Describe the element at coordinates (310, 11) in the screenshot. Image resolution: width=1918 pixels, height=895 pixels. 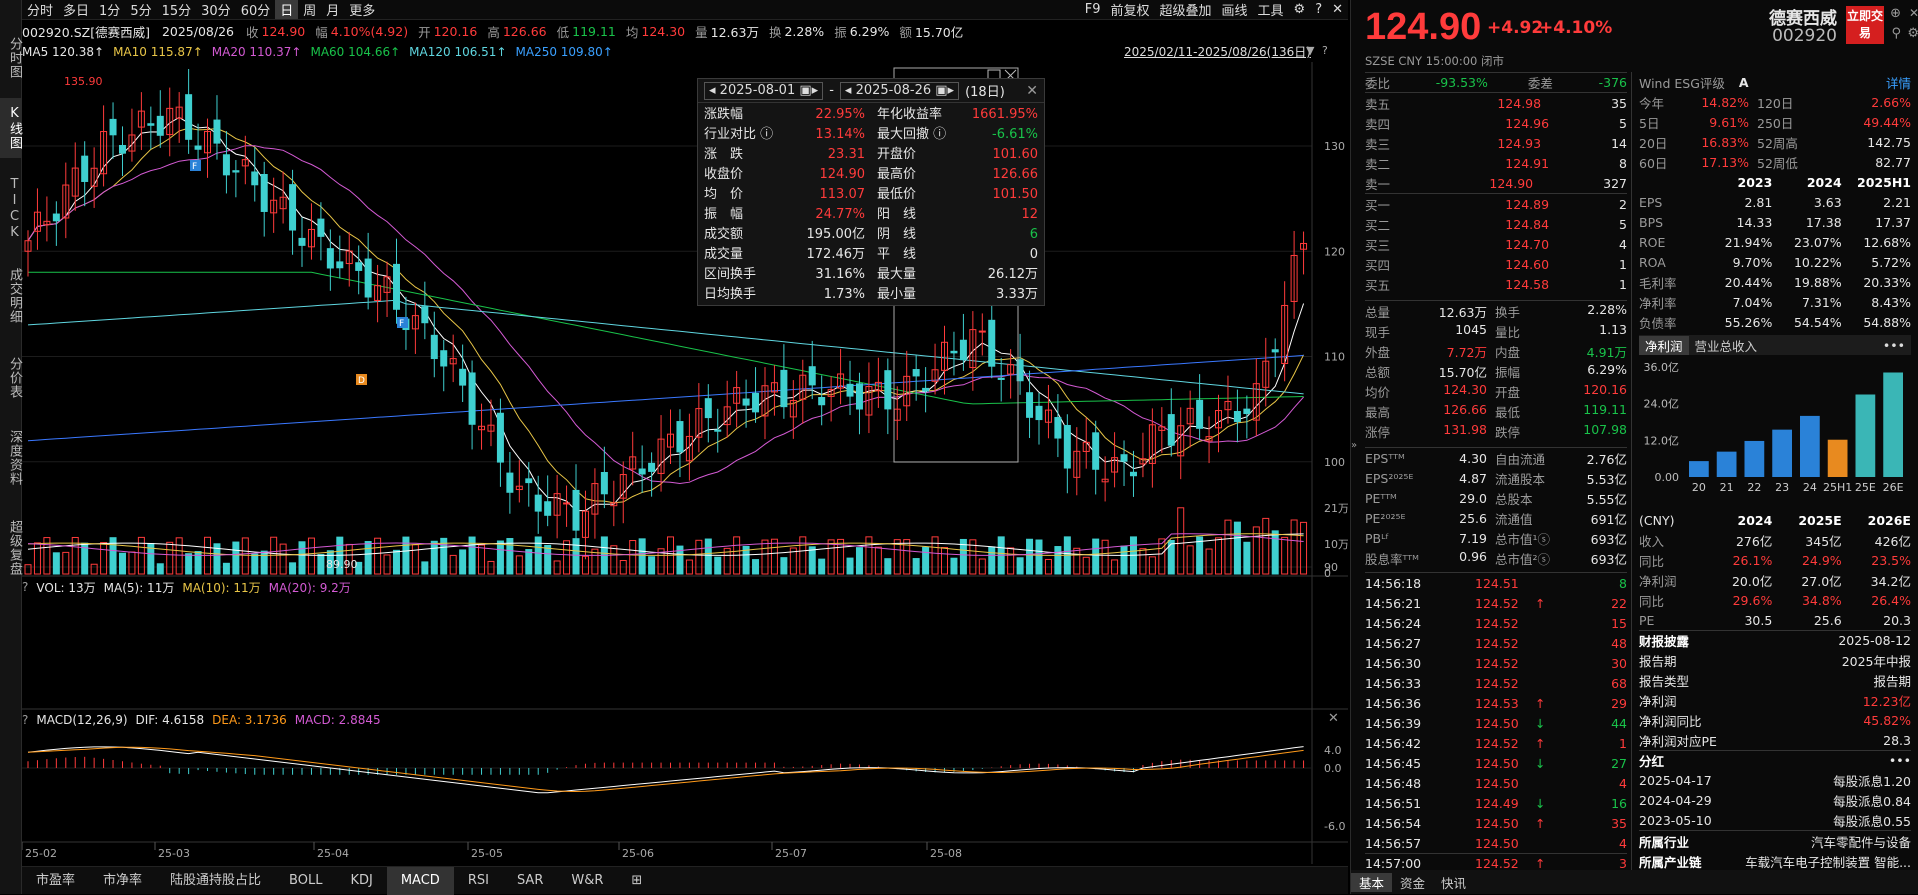
I see `period-week: 周` at that location.